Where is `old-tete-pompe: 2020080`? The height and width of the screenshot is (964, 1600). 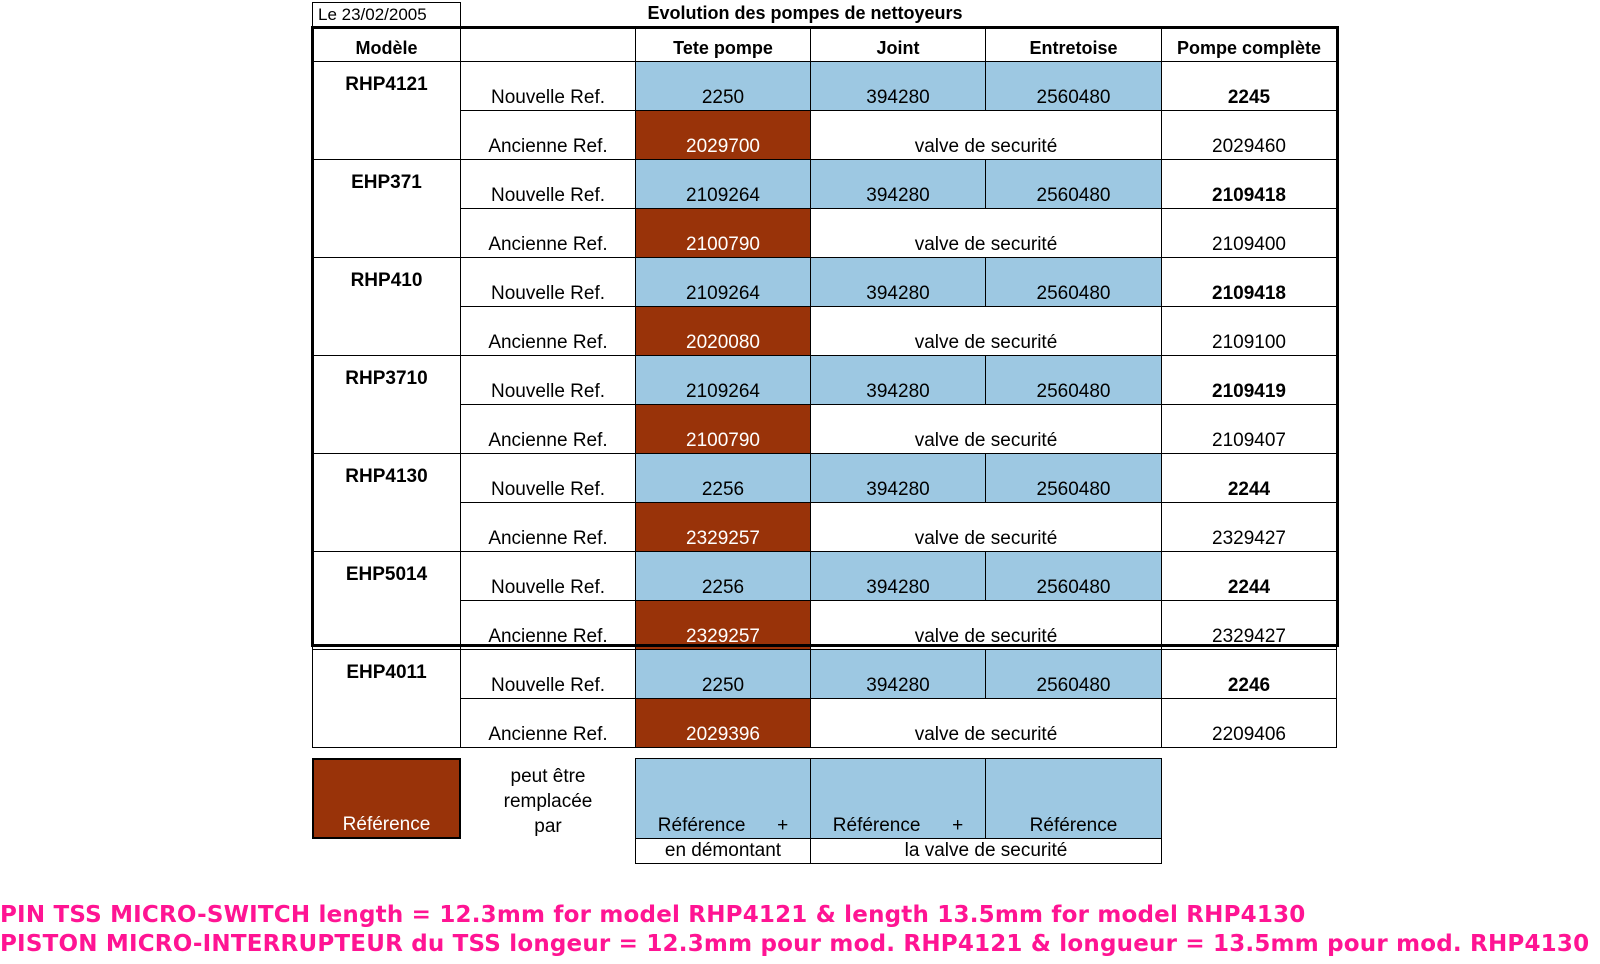
old-tete-pompe: 2020080 is located at coordinates (723, 331).